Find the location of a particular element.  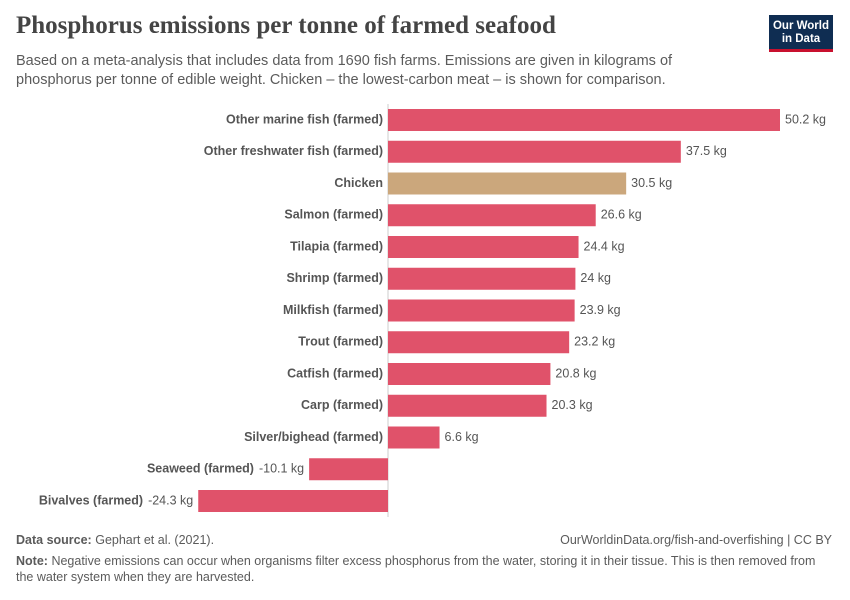

value-label: 30.5 kg is located at coordinates (651, 183).